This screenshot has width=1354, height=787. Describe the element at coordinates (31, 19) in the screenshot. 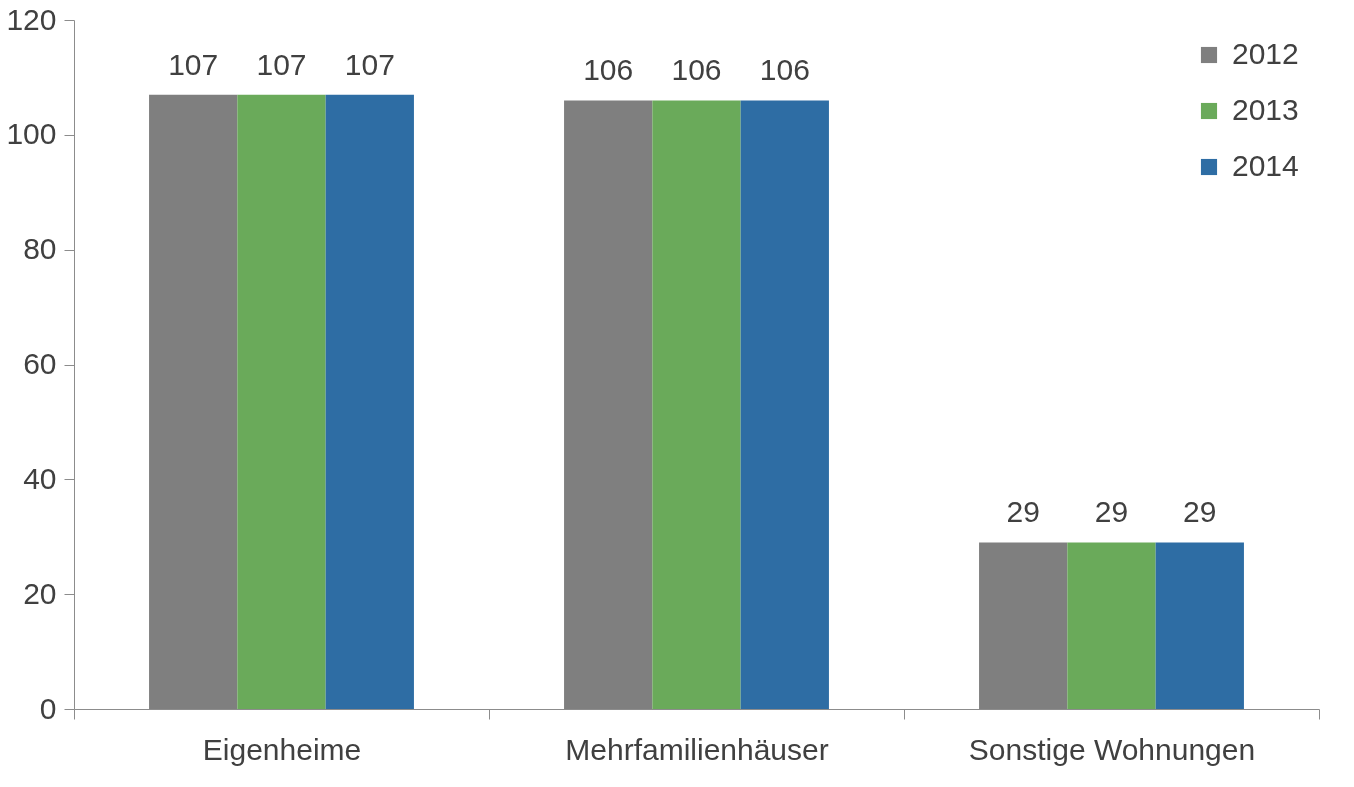

I see `y-tick-label: 120` at that location.